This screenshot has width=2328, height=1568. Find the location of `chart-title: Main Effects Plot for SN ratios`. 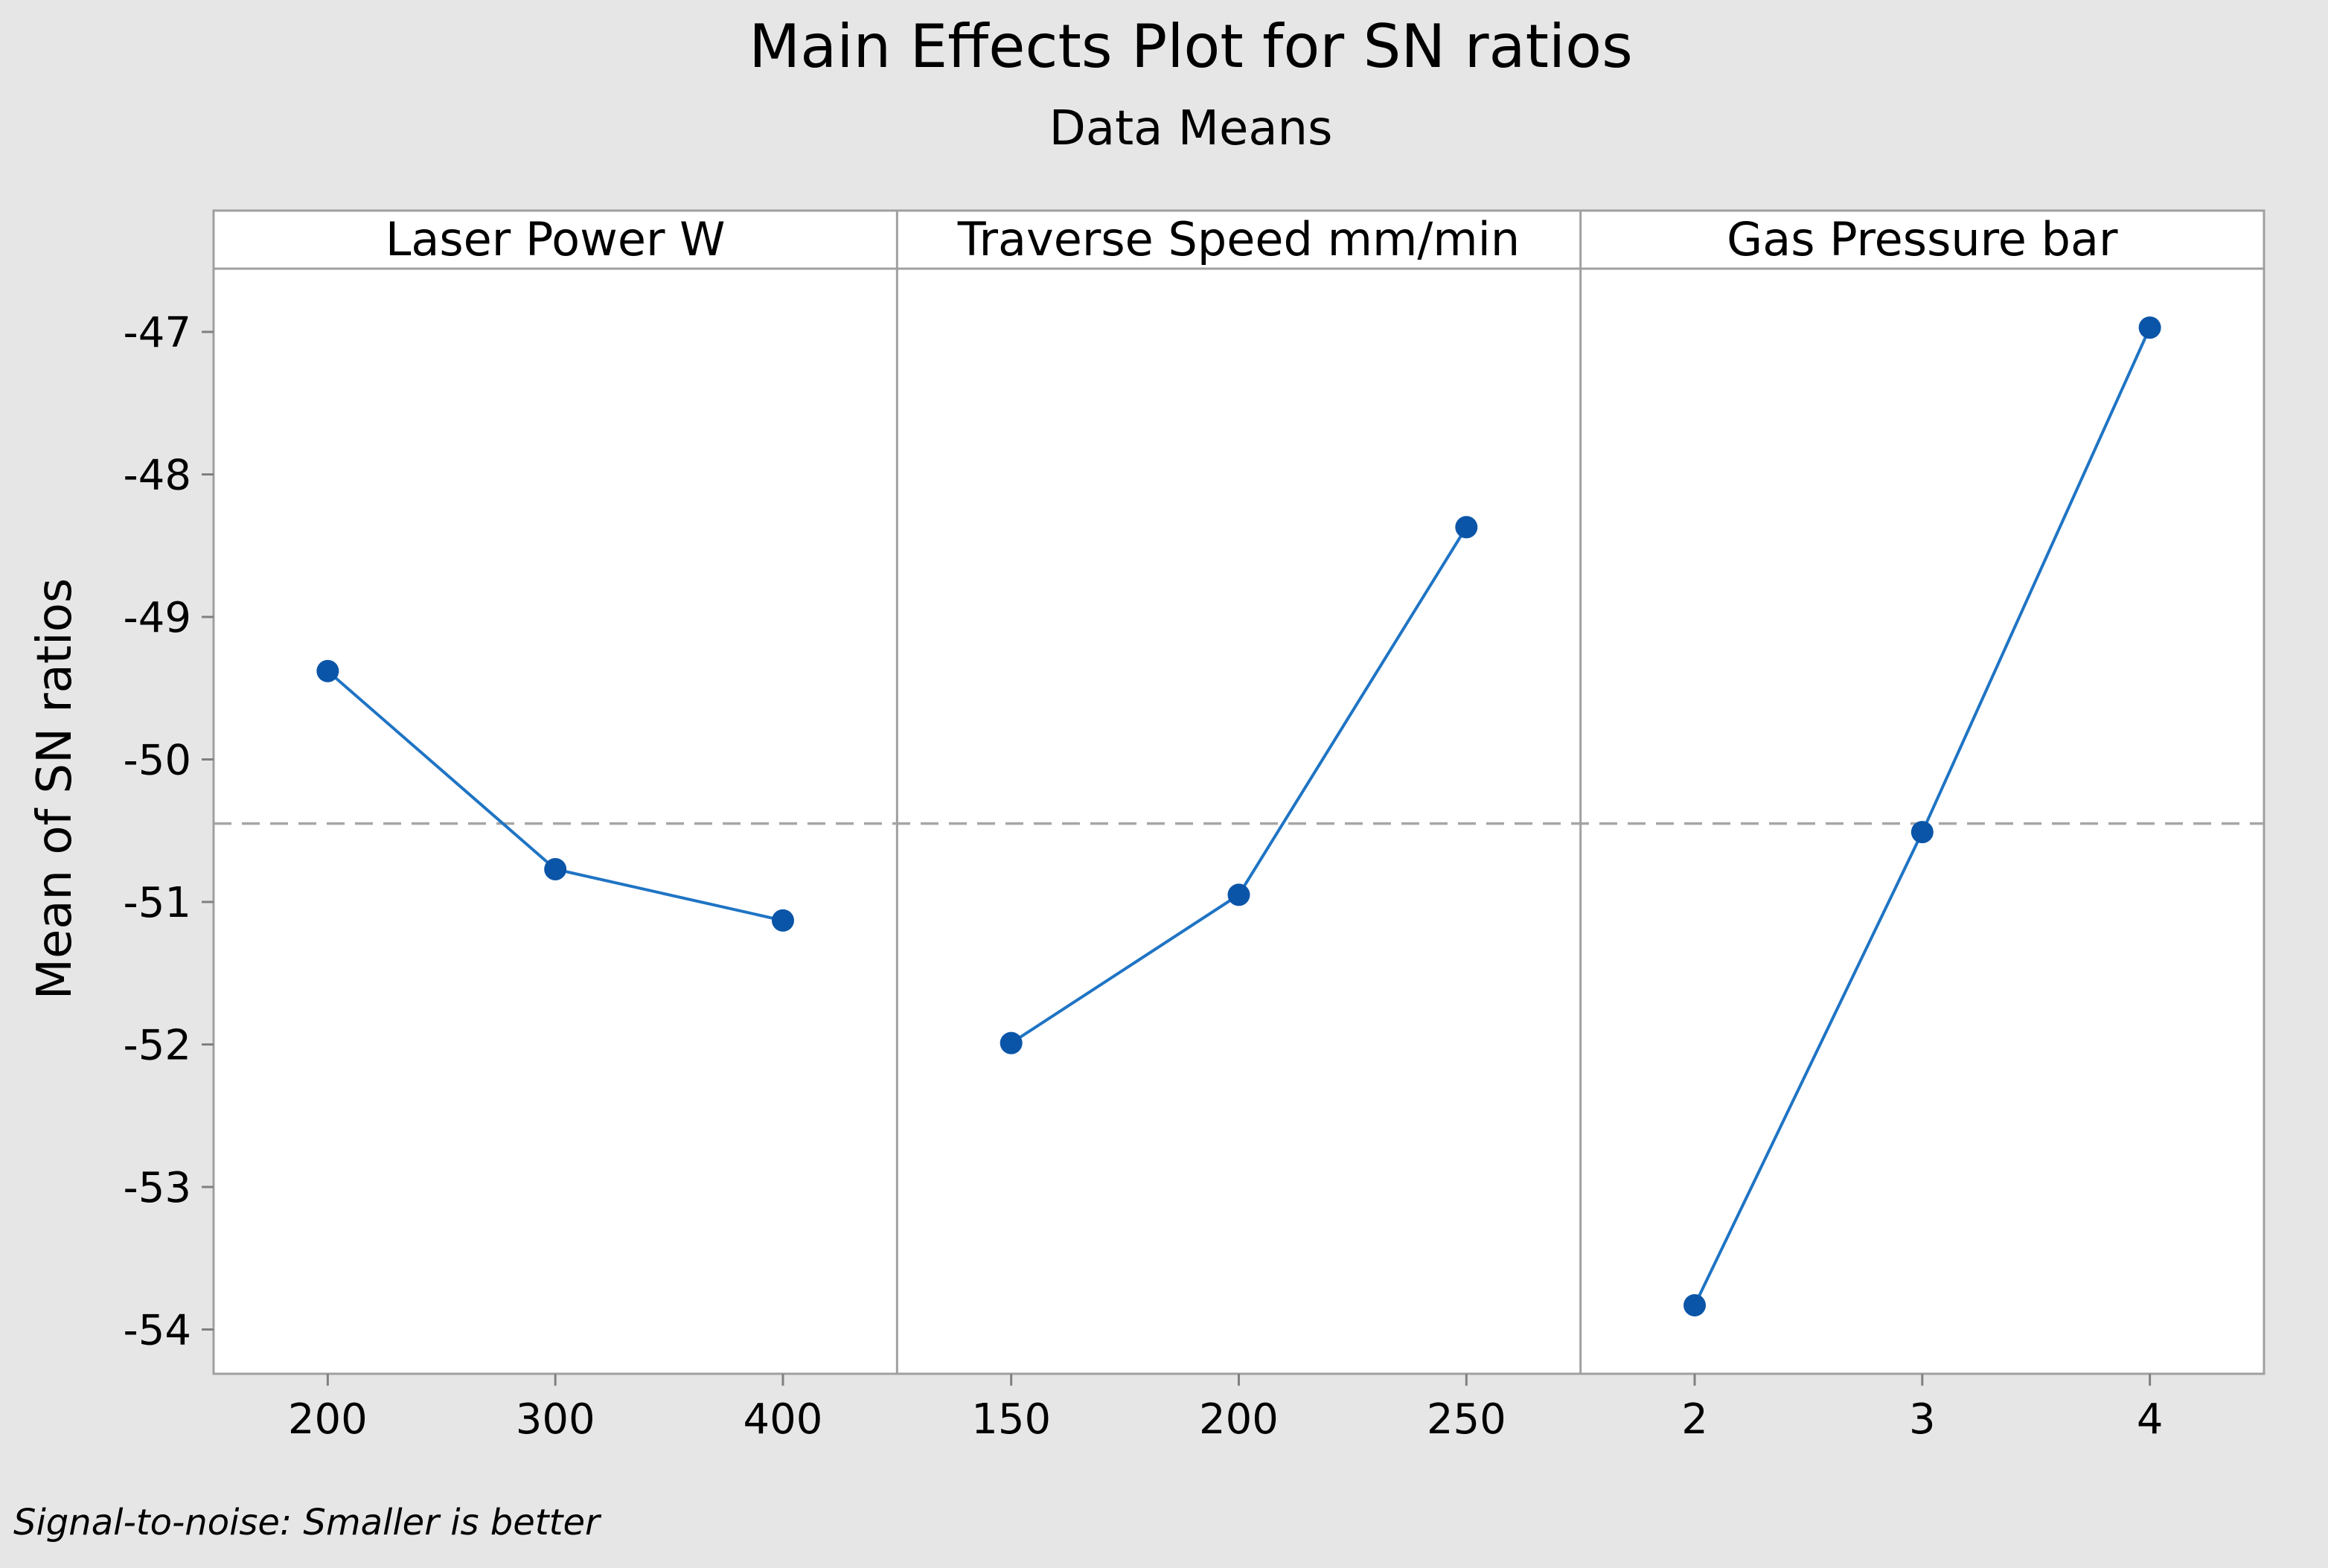

chart-title: Main Effects Plot for SN ratios is located at coordinates (1191, 46).